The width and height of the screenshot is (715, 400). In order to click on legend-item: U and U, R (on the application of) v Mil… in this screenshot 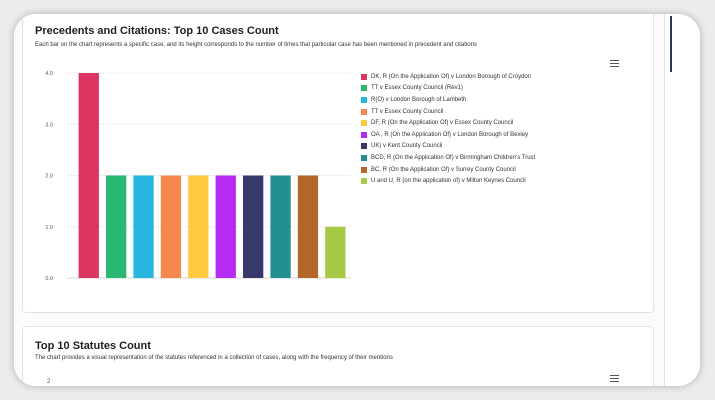, I will do `click(506, 181)`.